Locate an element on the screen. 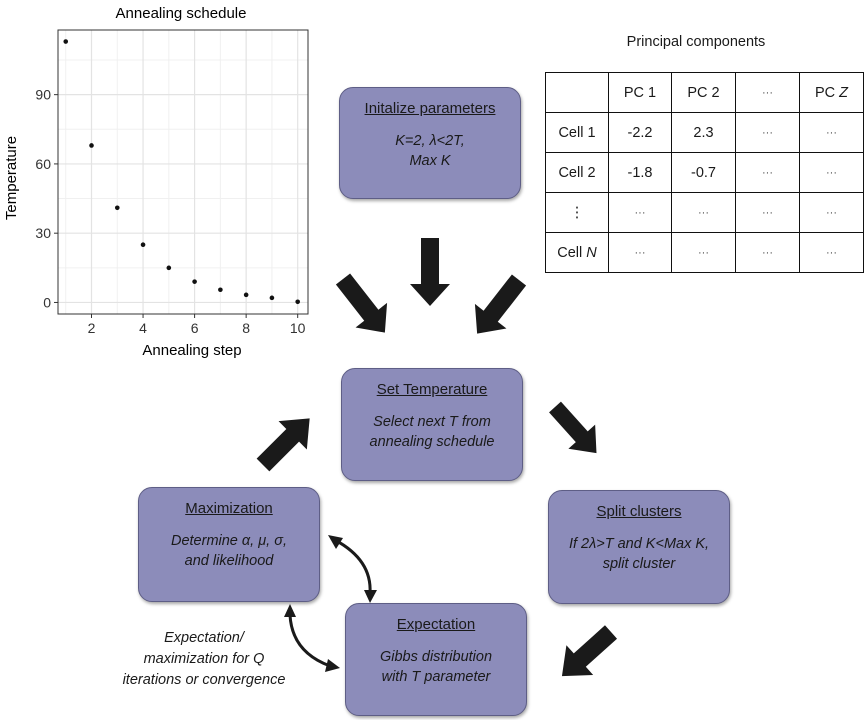  initialize-parameters-box: Initalize parameters K=2, λ<2T, Max K is located at coordinates (430, 143).